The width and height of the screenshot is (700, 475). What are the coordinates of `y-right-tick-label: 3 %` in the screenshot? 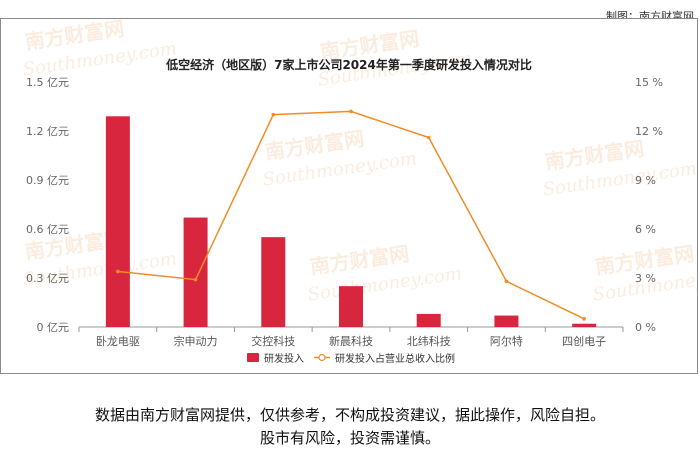 It's located at (645, 278).